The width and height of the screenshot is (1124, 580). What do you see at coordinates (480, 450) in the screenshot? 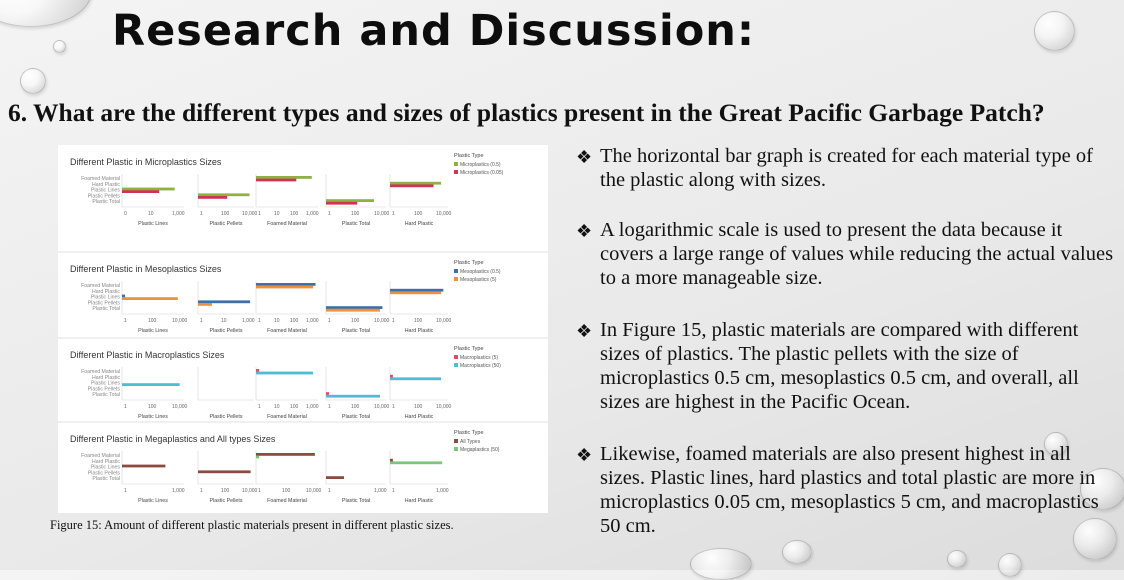
I see `legend-label: Megaplastics (50)` at bounding box center [480, 450].